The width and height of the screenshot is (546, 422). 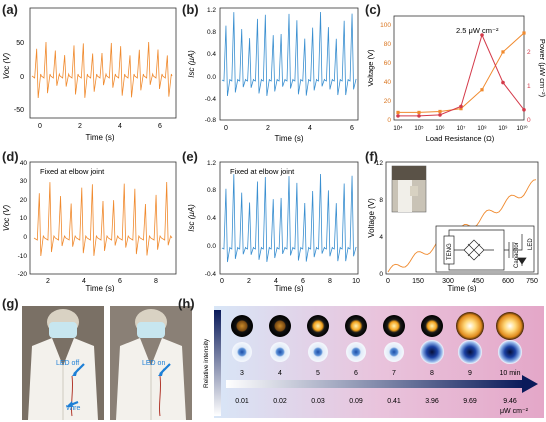 What do you see at coordinates (156, 281) in the screenshot?
I see `panel-d-xtick: 8` at bounding box center [156, 281].